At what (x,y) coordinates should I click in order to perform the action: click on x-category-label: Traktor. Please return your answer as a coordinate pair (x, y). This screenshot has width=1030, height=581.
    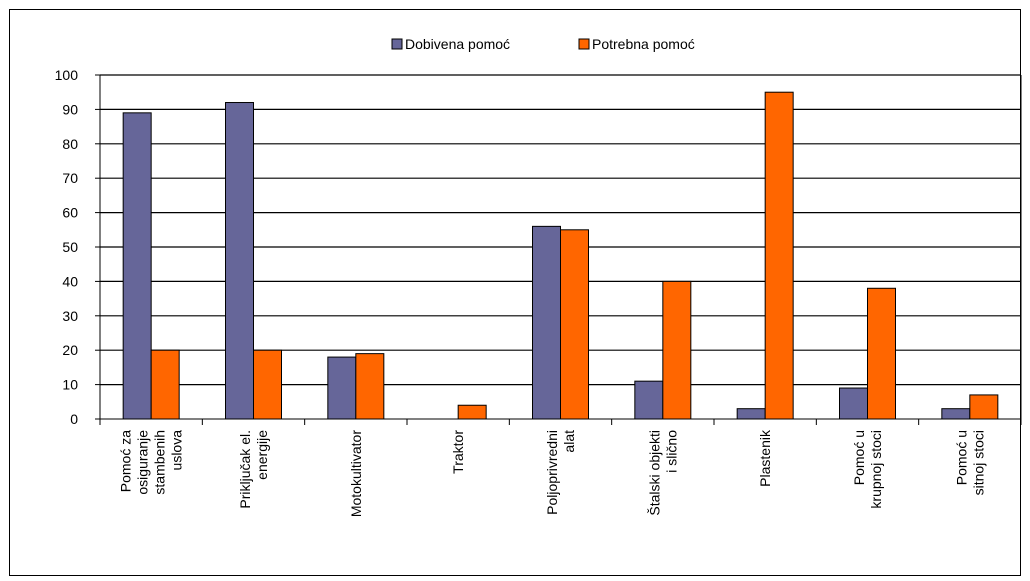
    Looking at the image, I should click on (458, 452).